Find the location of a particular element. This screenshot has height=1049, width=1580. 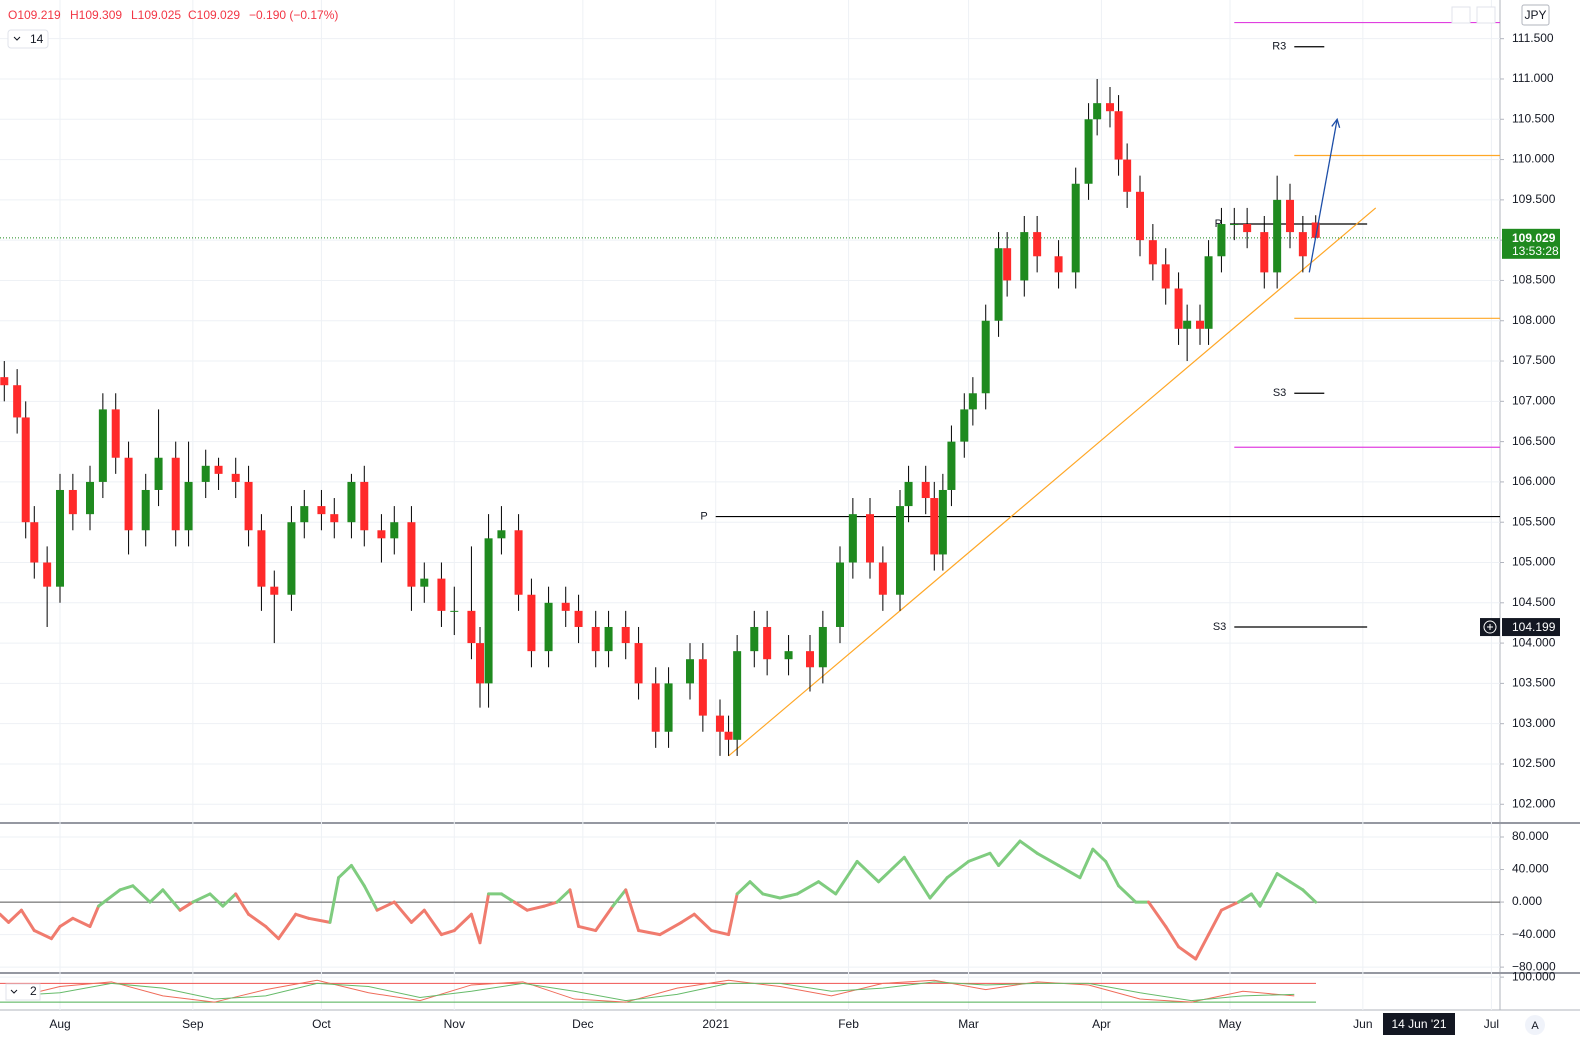

x-tick-label: Nov is located at coordinates (454, 1024).